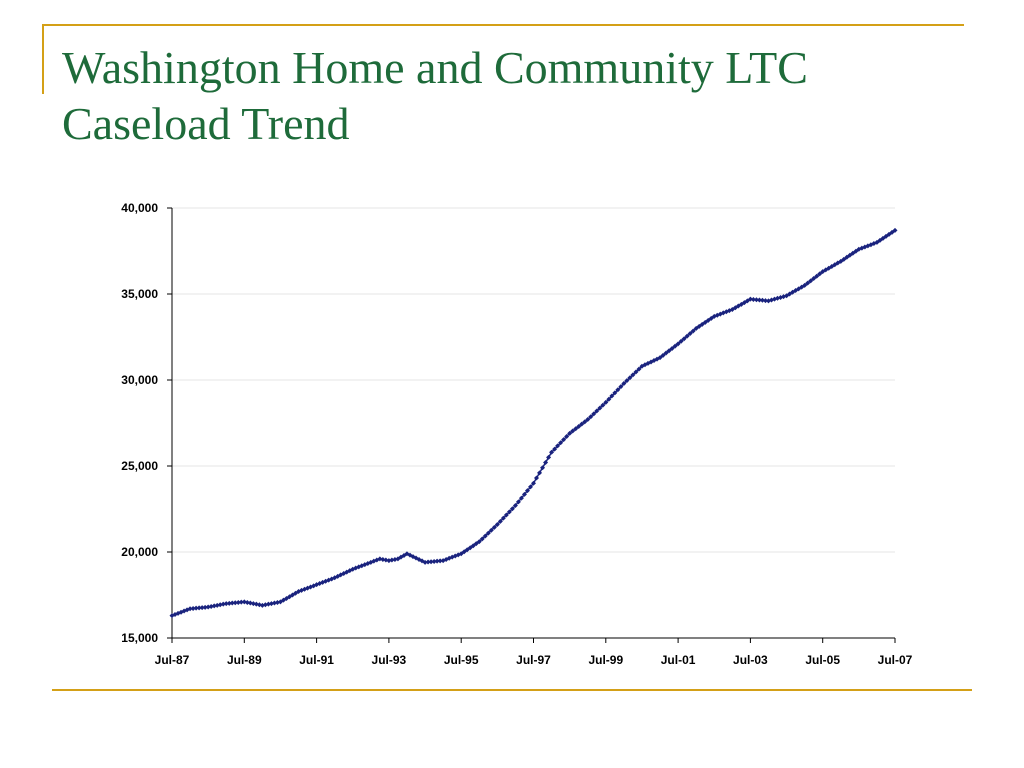 The height and width of the screenshot is (768, 1024). What do you see at coordinates (503, 25) in the screenshot?
I see `frame-top-line` at bounding box center [503, 25].